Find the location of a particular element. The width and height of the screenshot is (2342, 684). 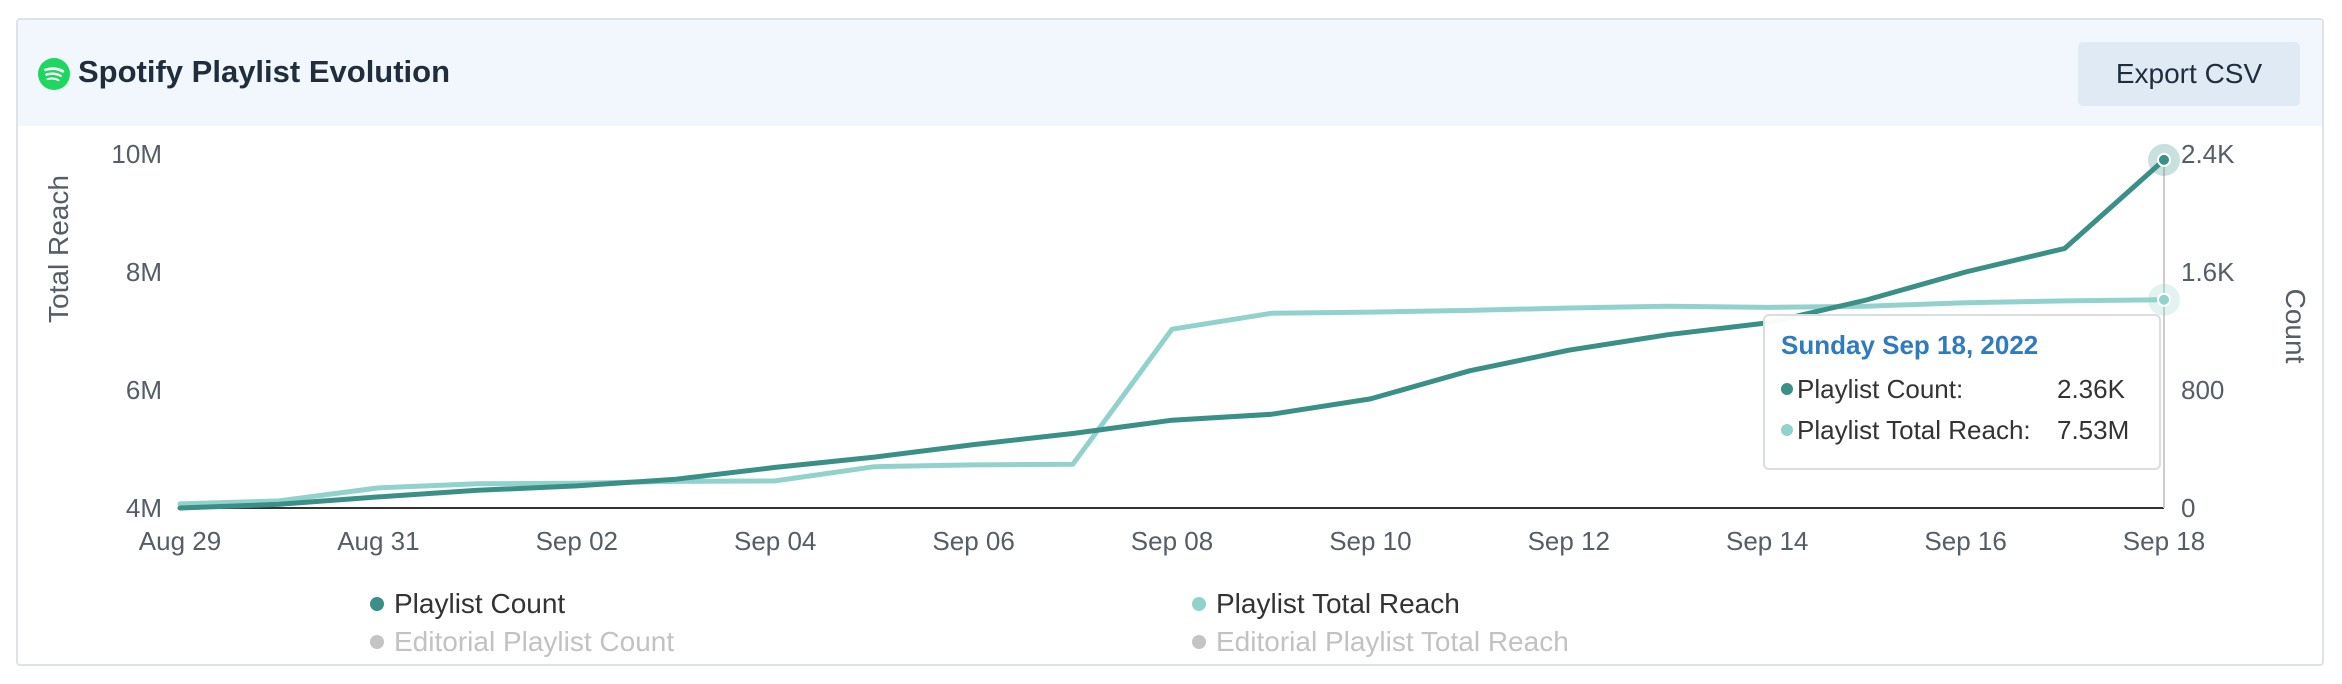

legend-item-playlist-total-reach: Playlist Total Reach is located at coordinates (1326, 604).